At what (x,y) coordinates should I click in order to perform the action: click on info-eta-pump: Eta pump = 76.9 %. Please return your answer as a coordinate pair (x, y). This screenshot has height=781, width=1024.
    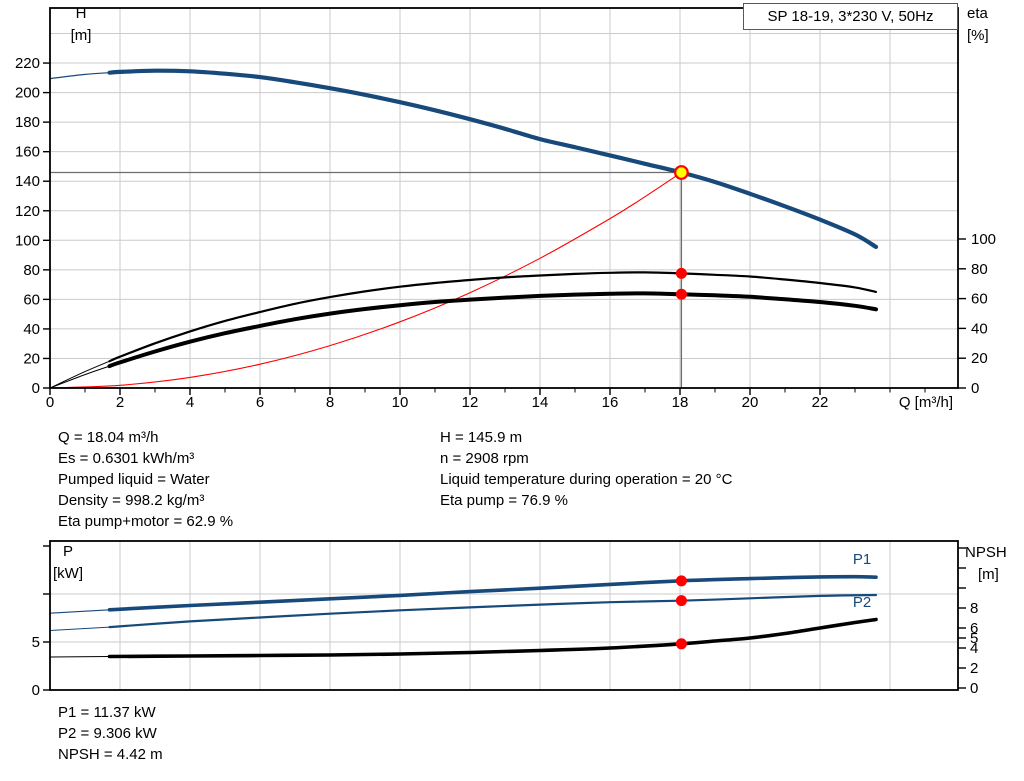
    Looking at the image, I should click on (504, 500).